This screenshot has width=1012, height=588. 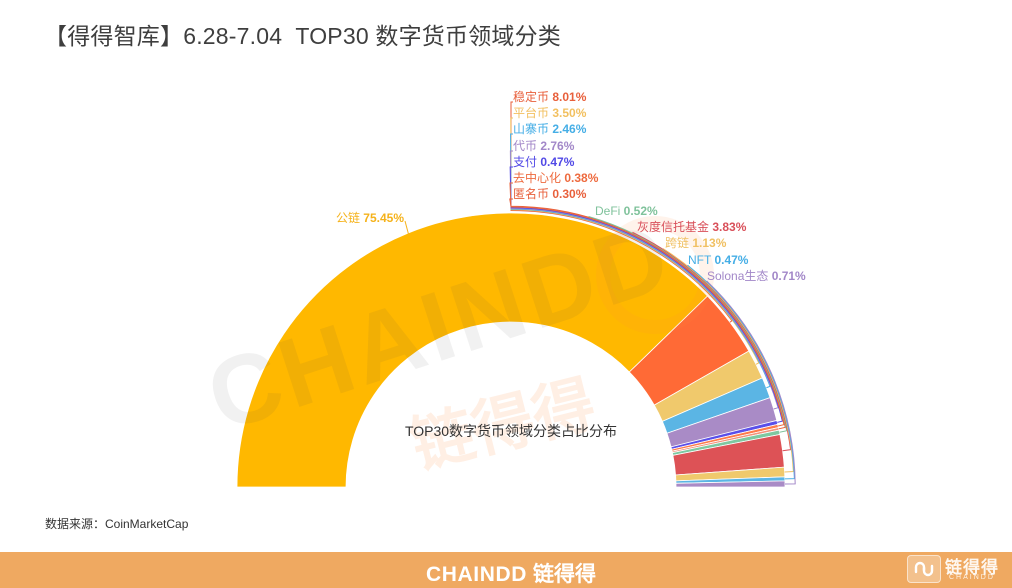 I want to click on slice-label-name: 稳定币, so click(x=532, y=96).